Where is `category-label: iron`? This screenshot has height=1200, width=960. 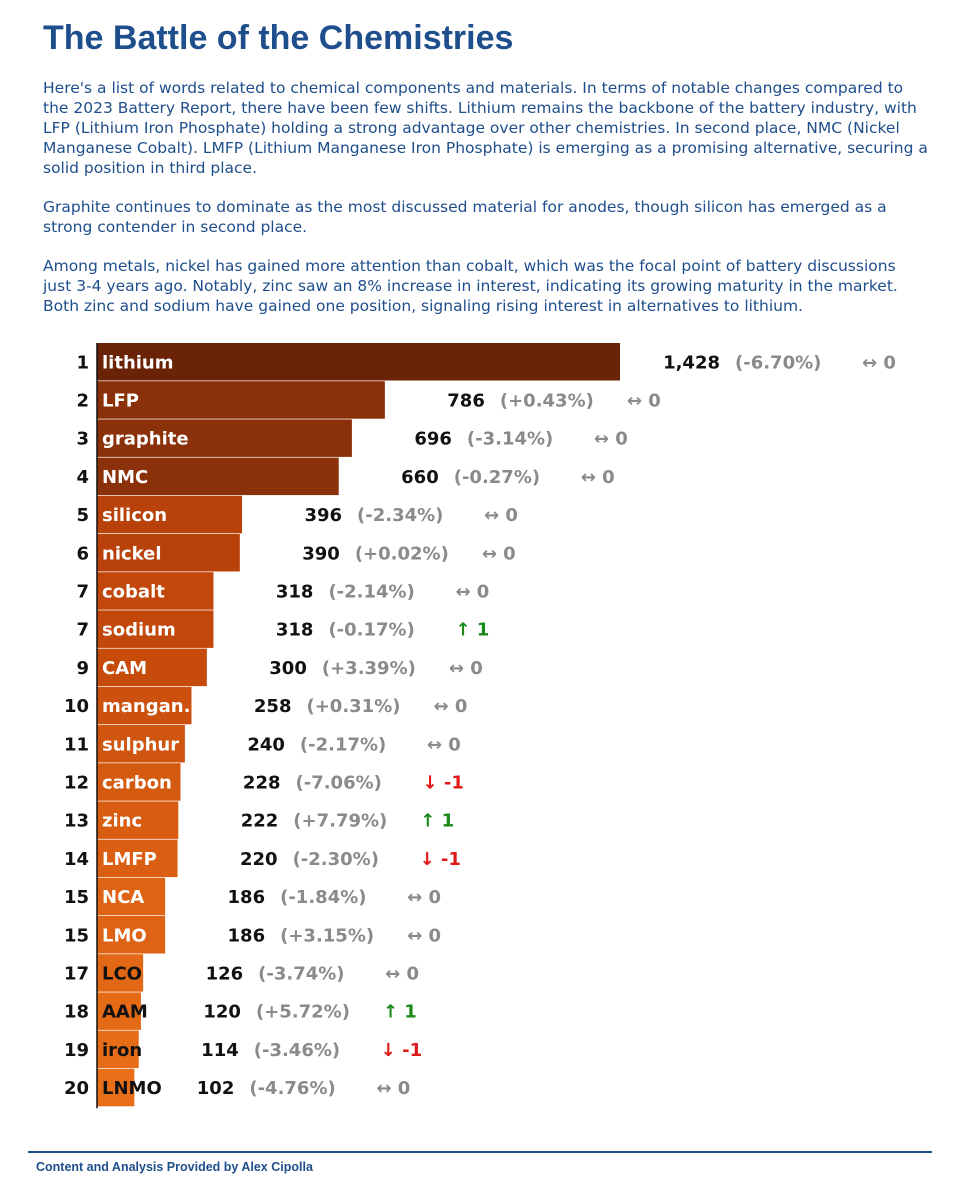 category-label: iron is located at coordinates (122, 1050).